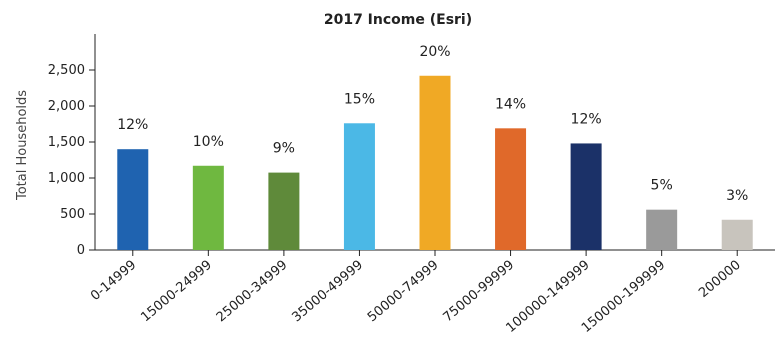 The image size is (781, 356). I want to click on chart-title: 2017 Income (Esri), so click(398, 20).